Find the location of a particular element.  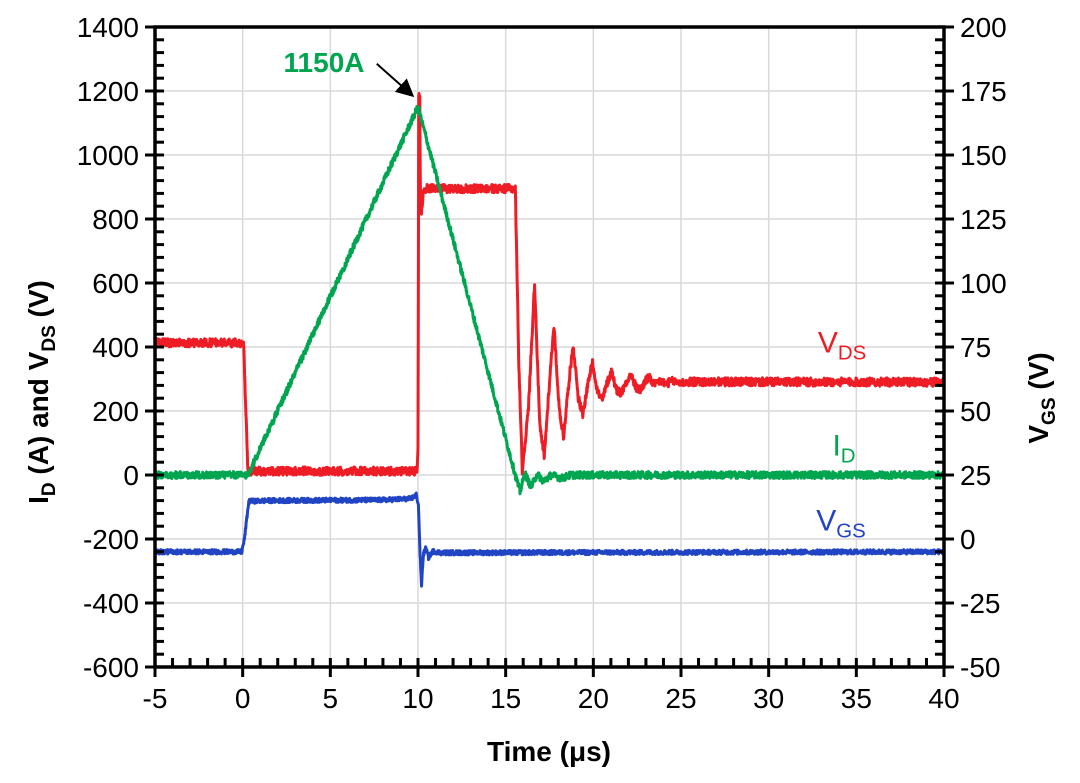

x-tick-label: 20 is located at coordinates (593, 698).